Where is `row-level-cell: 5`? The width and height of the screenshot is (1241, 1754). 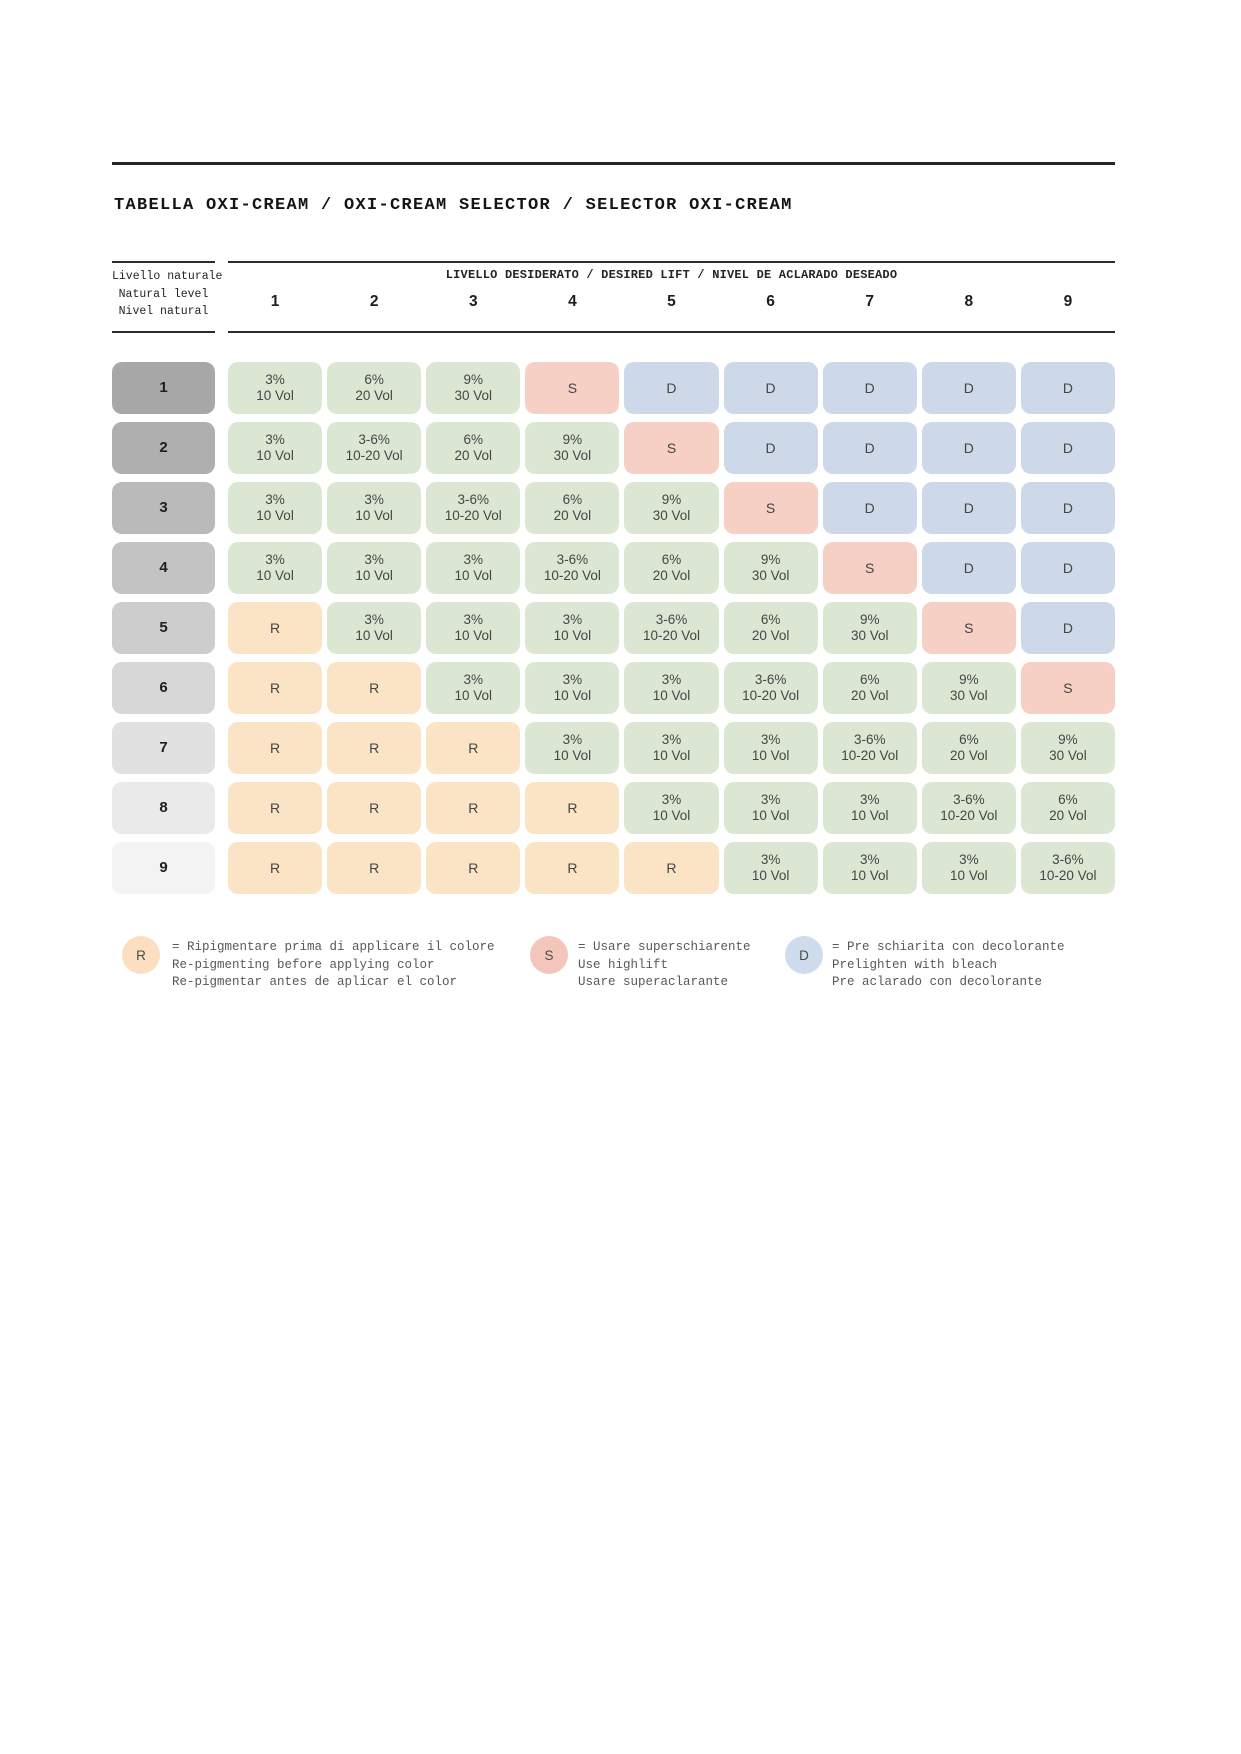 row-level-cell: 5 is located at coordinates (163, 628).